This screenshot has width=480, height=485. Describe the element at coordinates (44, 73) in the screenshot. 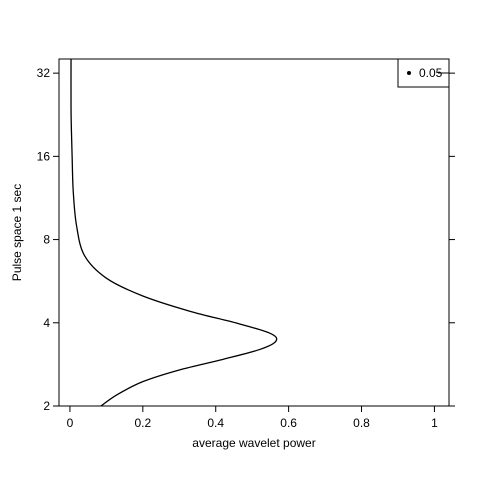

I see `y-tick-label: 32` at that location.